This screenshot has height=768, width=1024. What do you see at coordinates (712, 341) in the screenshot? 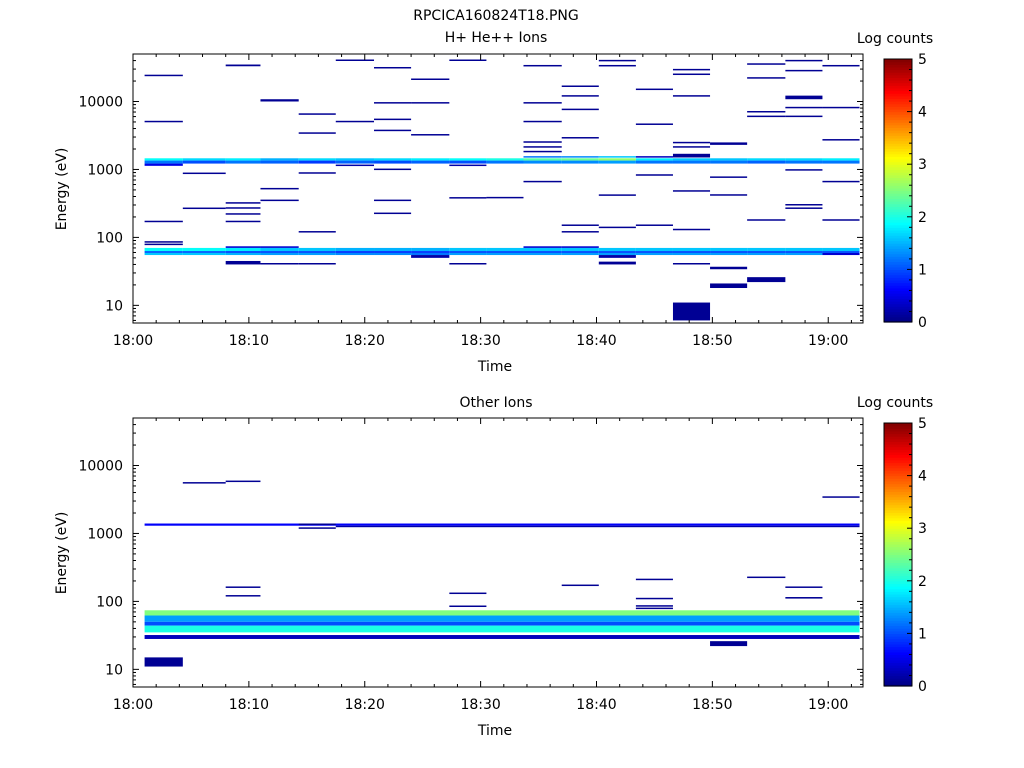
I see `x-tick-label: 18:50` at bounding box center [712, 341].